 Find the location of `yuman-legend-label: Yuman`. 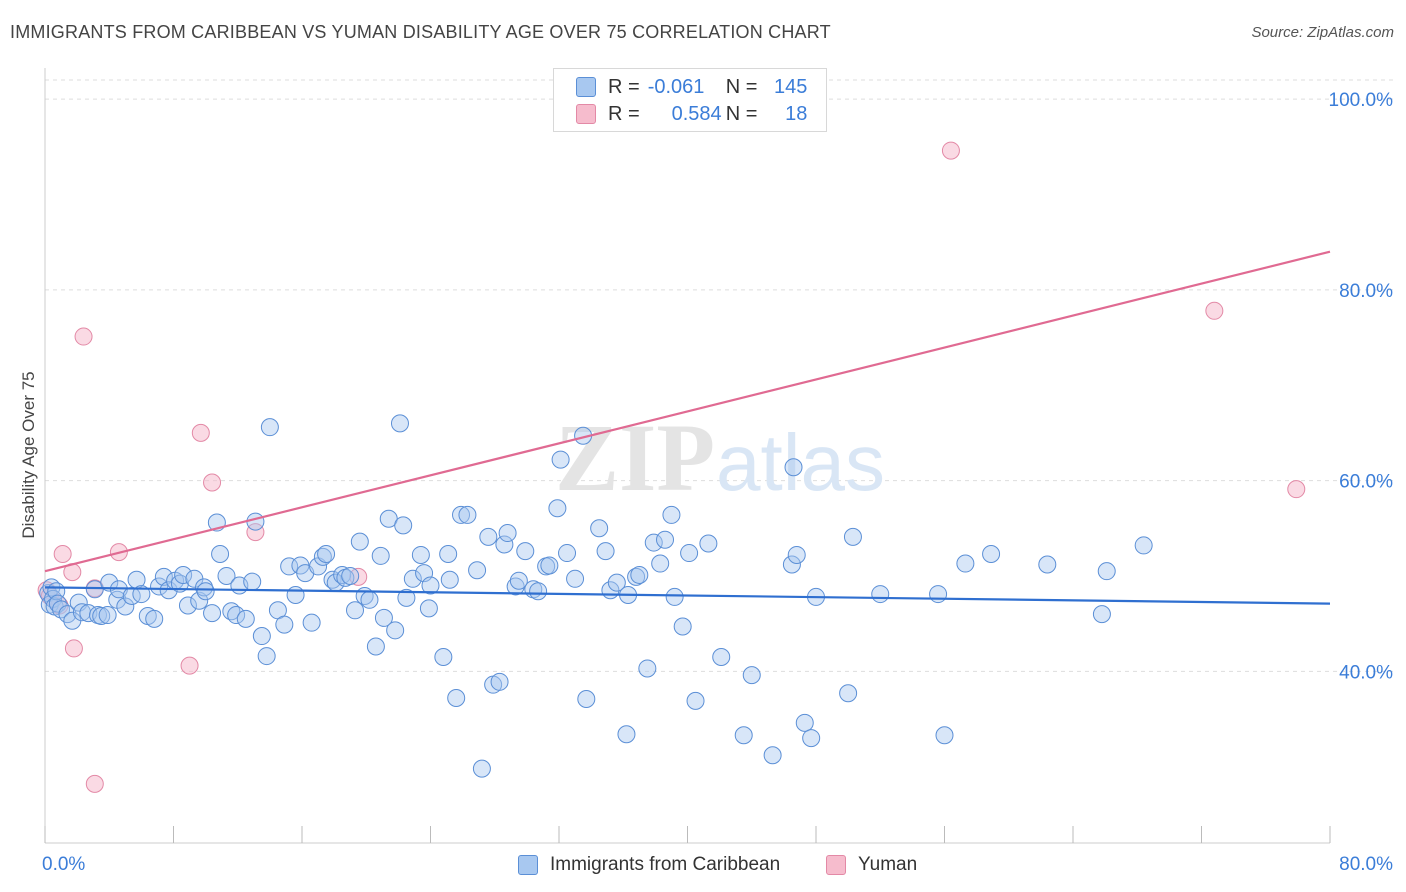

yuman-legend-label: Yuman is located at coordinates (888, 864).